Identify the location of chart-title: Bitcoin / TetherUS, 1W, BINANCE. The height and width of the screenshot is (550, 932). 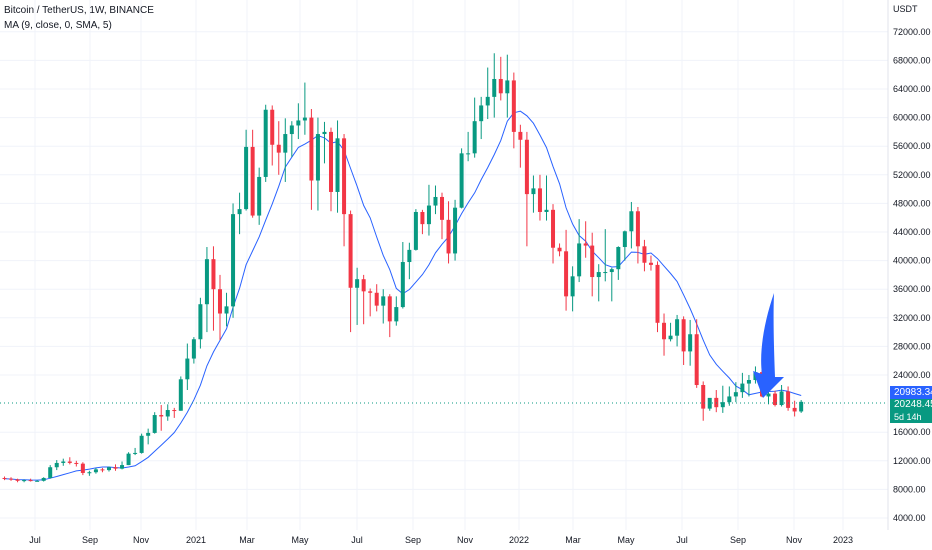
(79, 10).